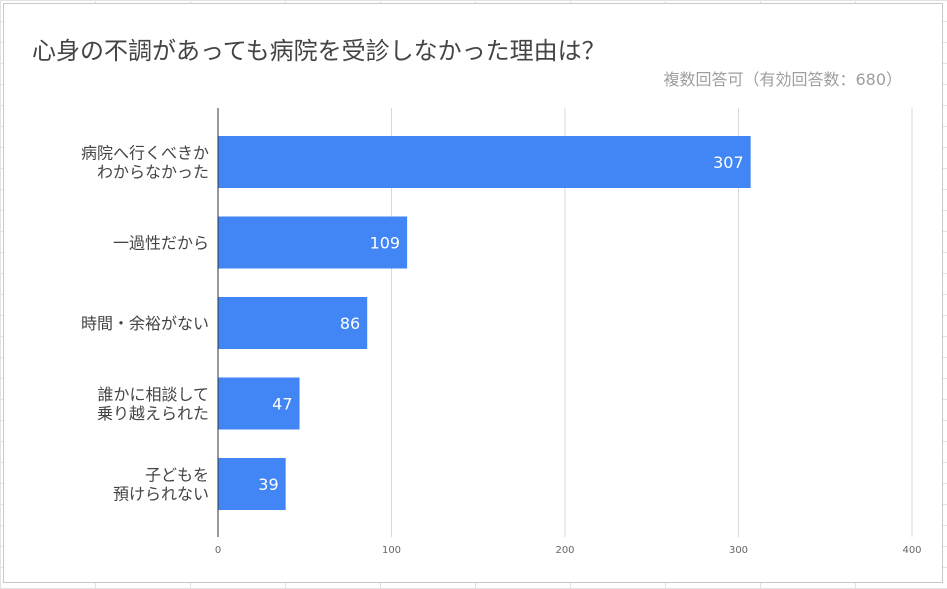  I want to click on x-tick-label-400: 400, so click(911, 550).